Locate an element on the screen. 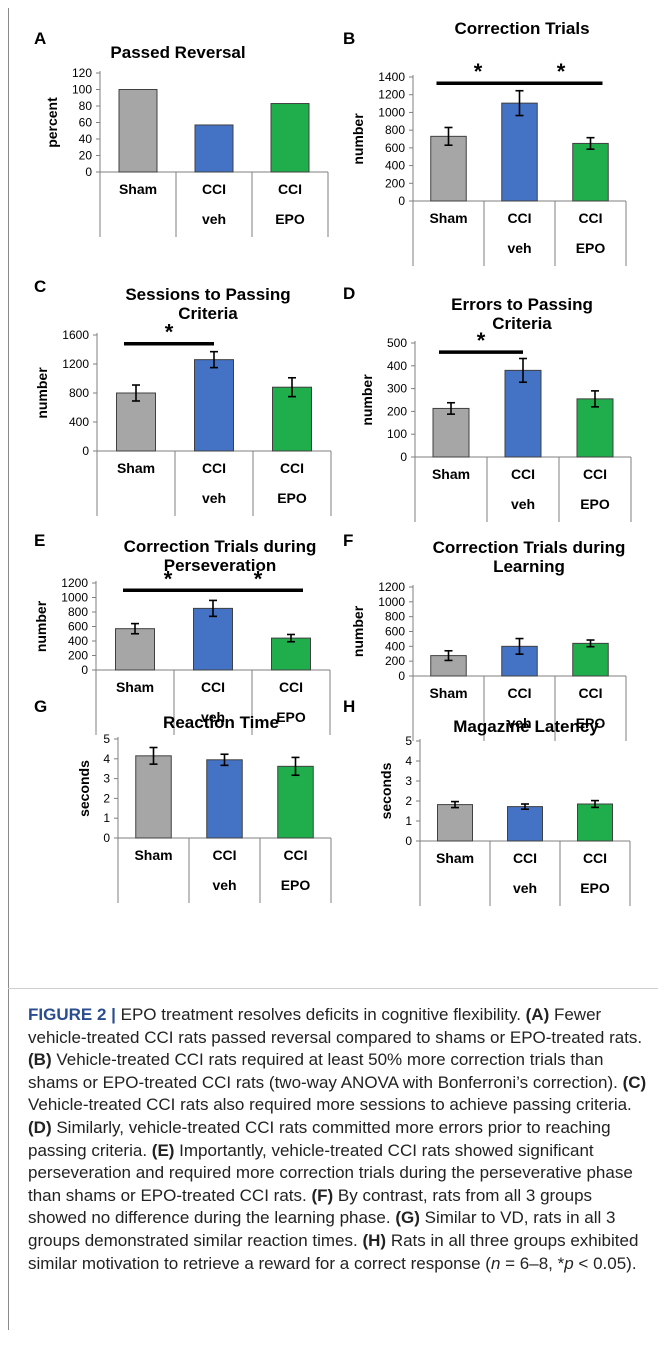 The image size is (667, 1345). y-tick-label: 4 is located at coordinates (106, 759).